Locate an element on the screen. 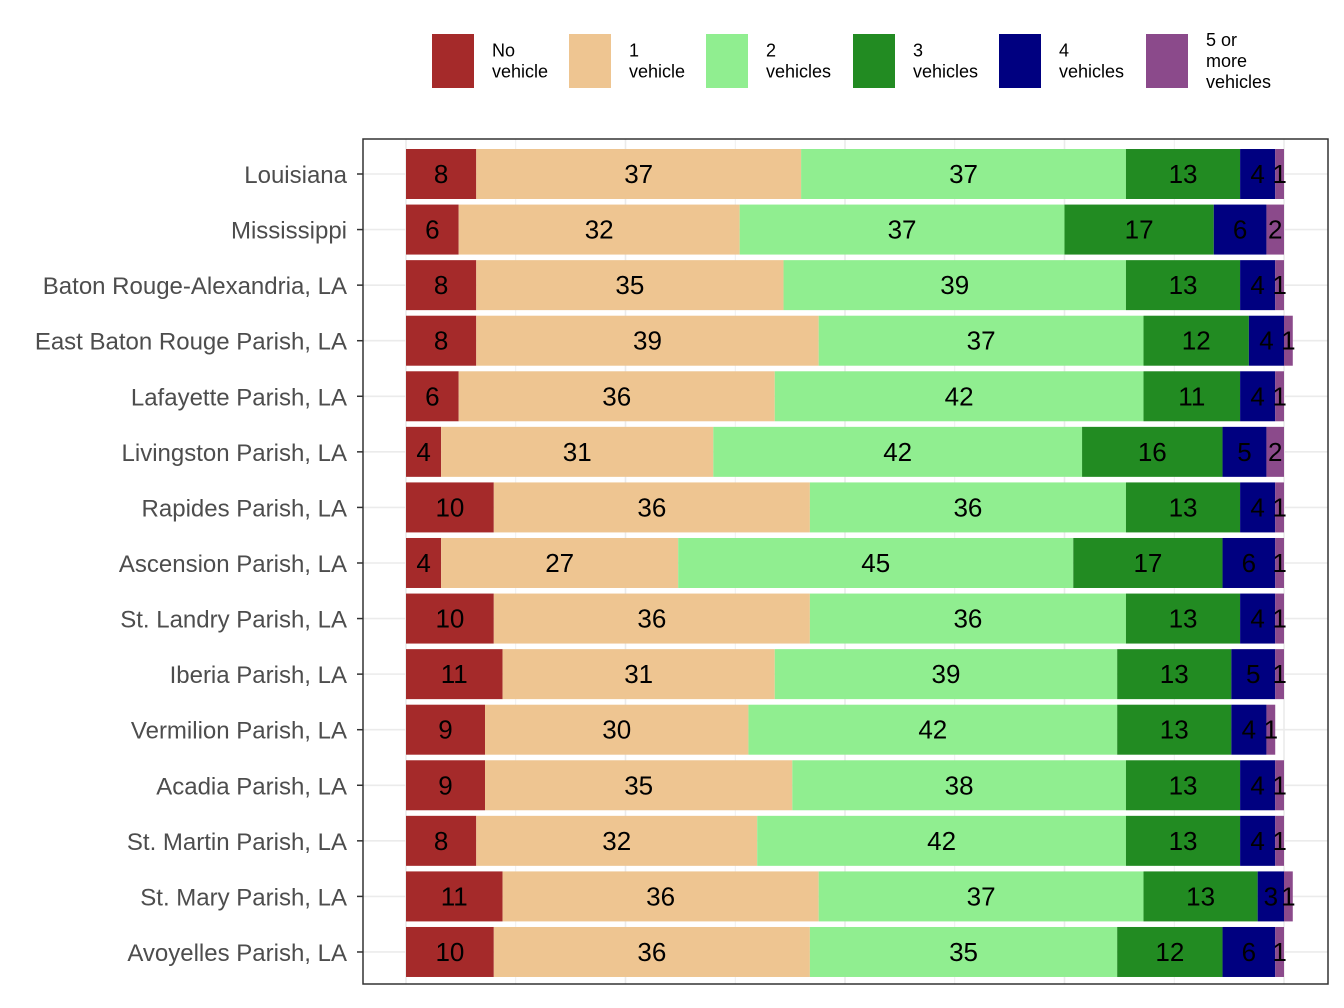  data-label: 30 is located at coordinates (616, 730).